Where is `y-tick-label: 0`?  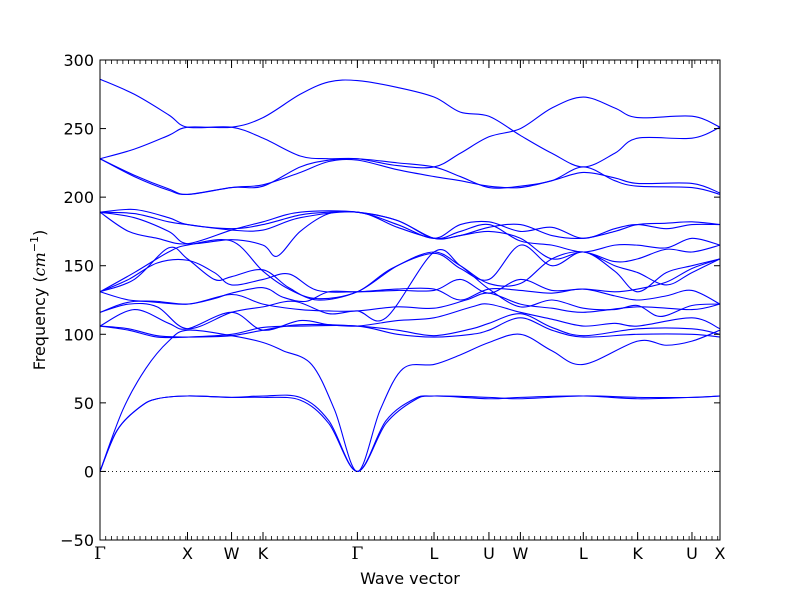 y-tick-label: 0 is located at coordinates (89, 471).